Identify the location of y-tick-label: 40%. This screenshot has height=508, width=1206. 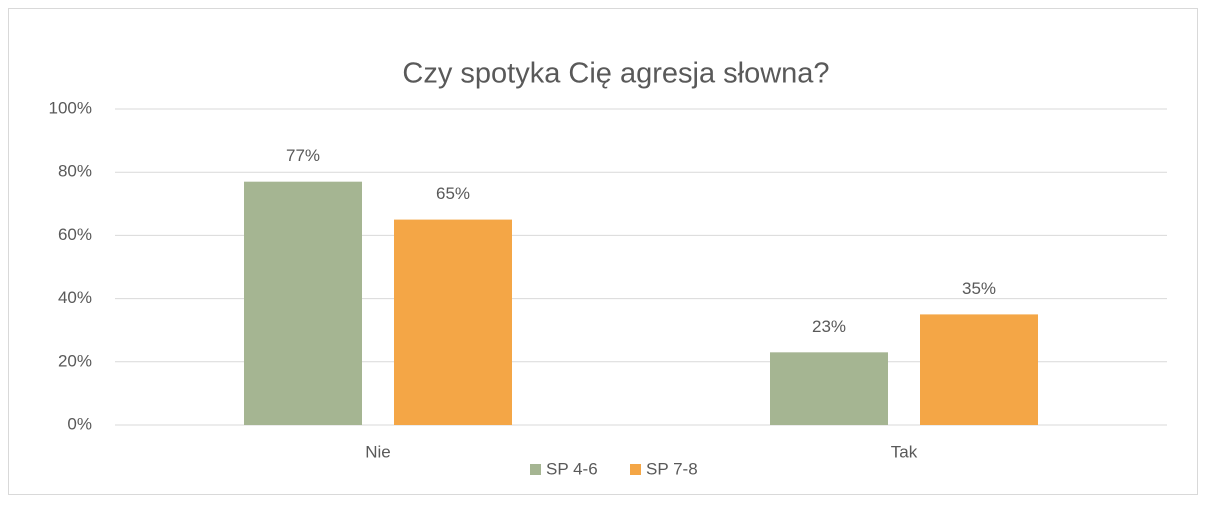
(75, 297).